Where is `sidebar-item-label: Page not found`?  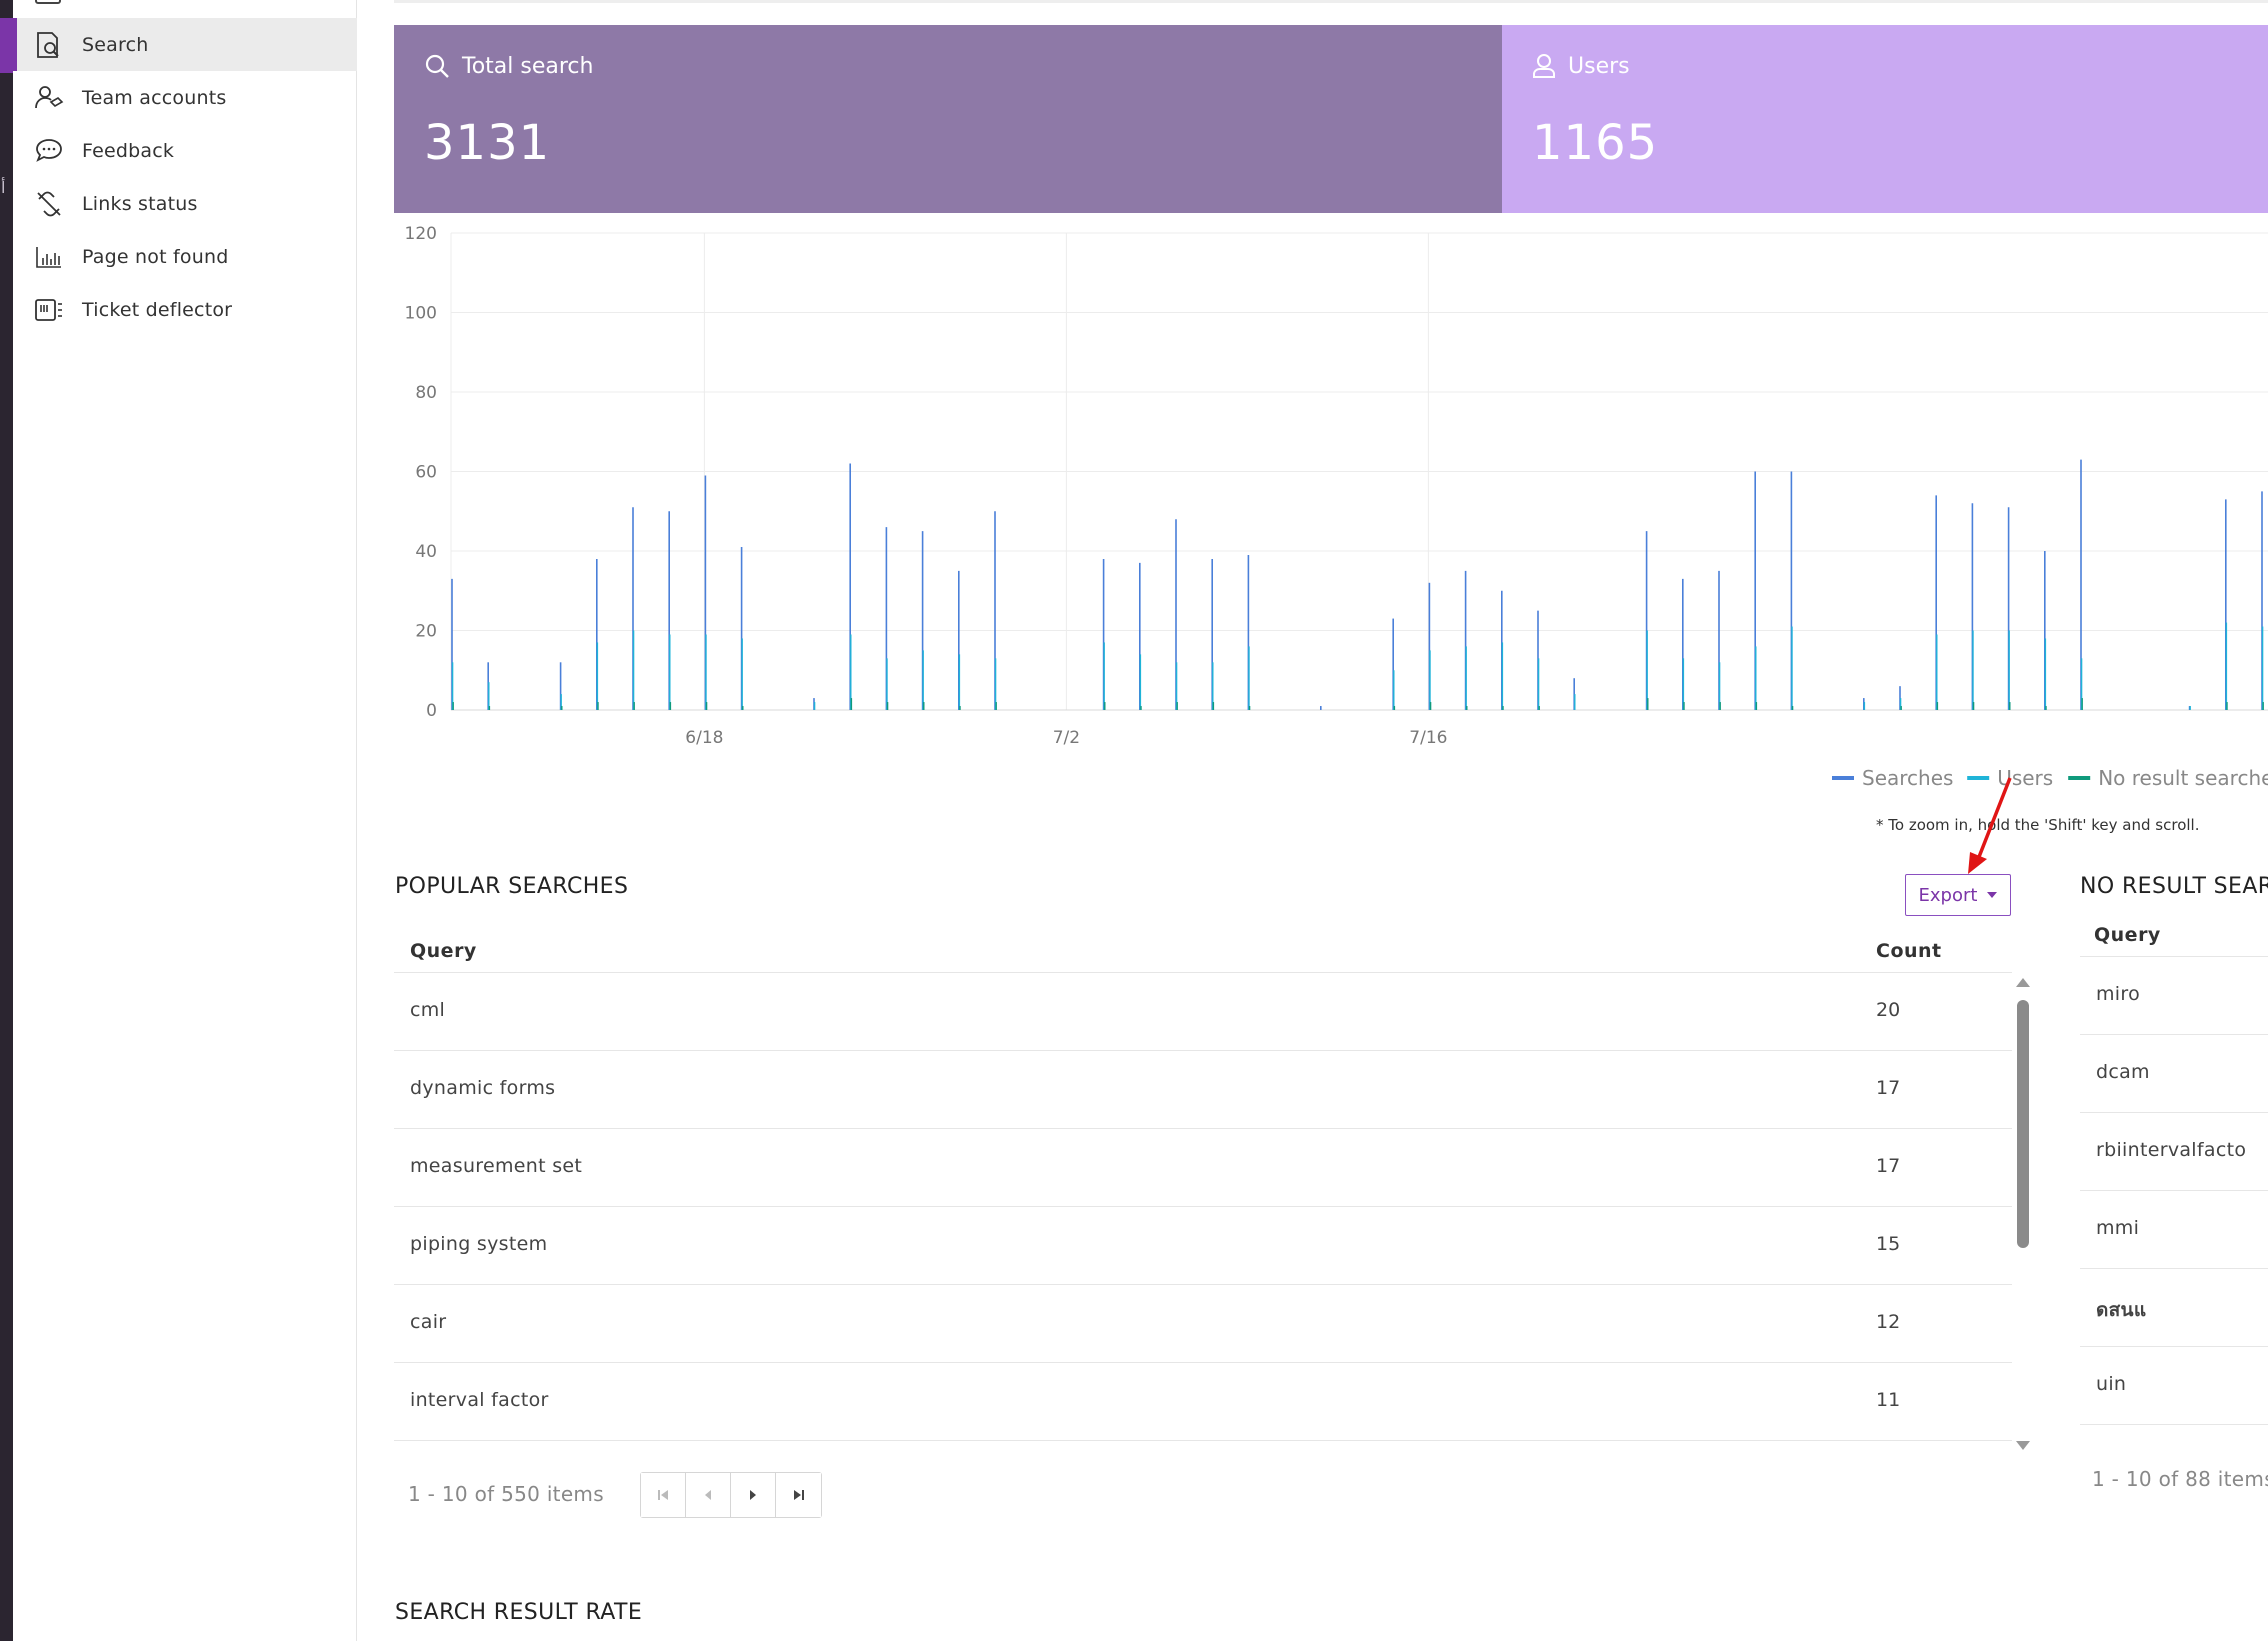 sidebar-item-label: Page not found is located at coordinates (155, 256).